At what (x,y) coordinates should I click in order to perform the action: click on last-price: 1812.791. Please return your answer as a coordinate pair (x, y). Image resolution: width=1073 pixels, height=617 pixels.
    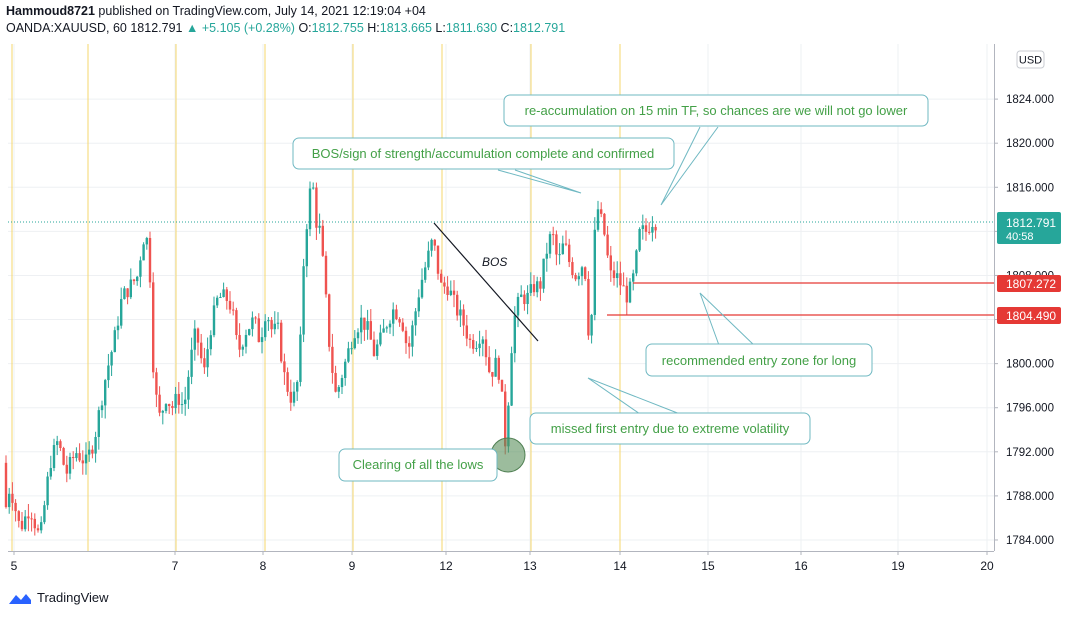
    Looking at the image, I should click on (156, 28).